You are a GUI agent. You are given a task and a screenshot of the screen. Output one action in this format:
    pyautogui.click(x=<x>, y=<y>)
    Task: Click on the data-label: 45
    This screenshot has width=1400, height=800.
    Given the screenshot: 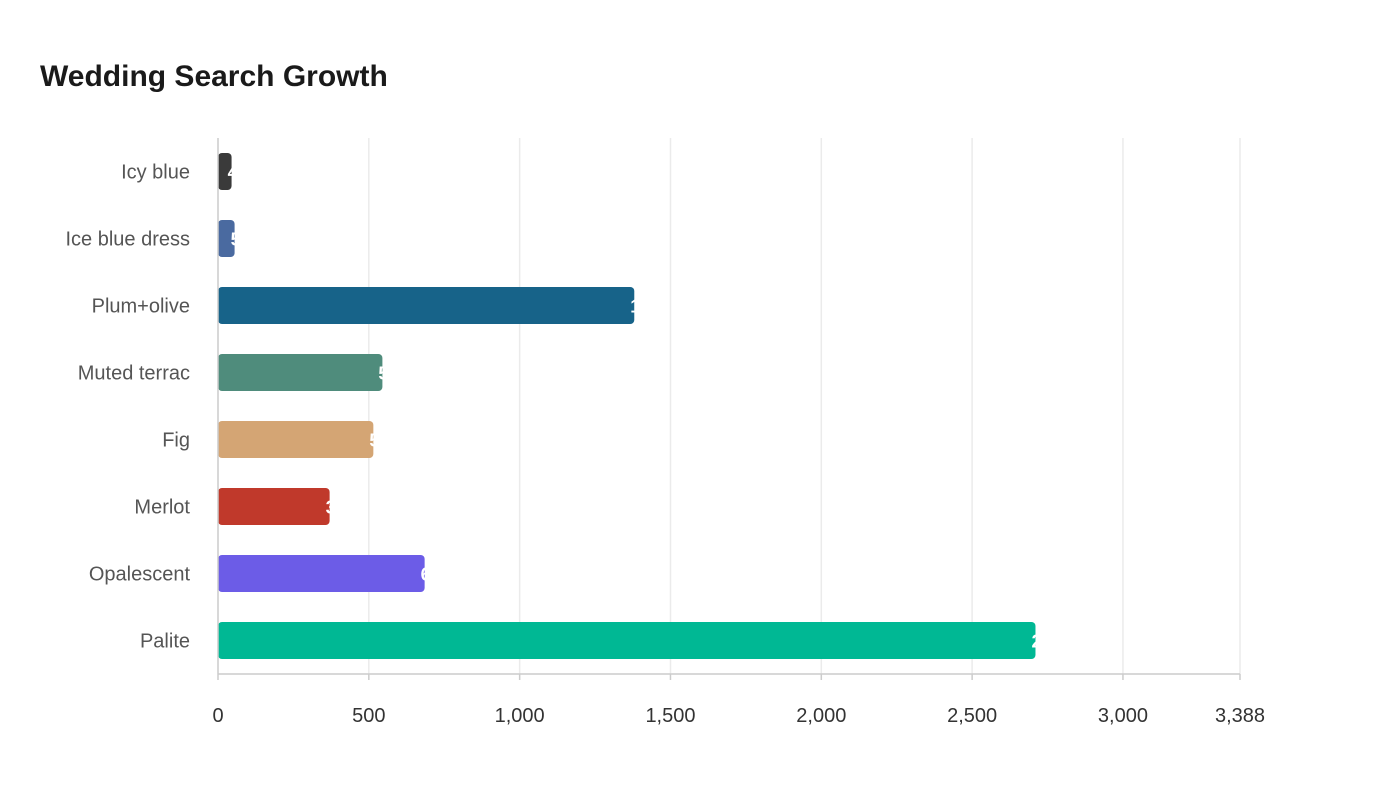 What is the action you would take?
    pyautogui.click(x=238, y=173)
    